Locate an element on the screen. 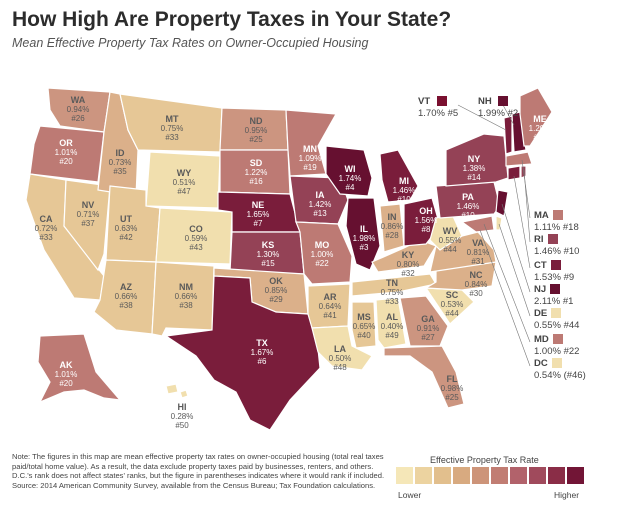 Image resolution: width=620 pixels, height=520 pixels. side-nj-rate: 2.11% #1 is located at coordinates (554, 301).